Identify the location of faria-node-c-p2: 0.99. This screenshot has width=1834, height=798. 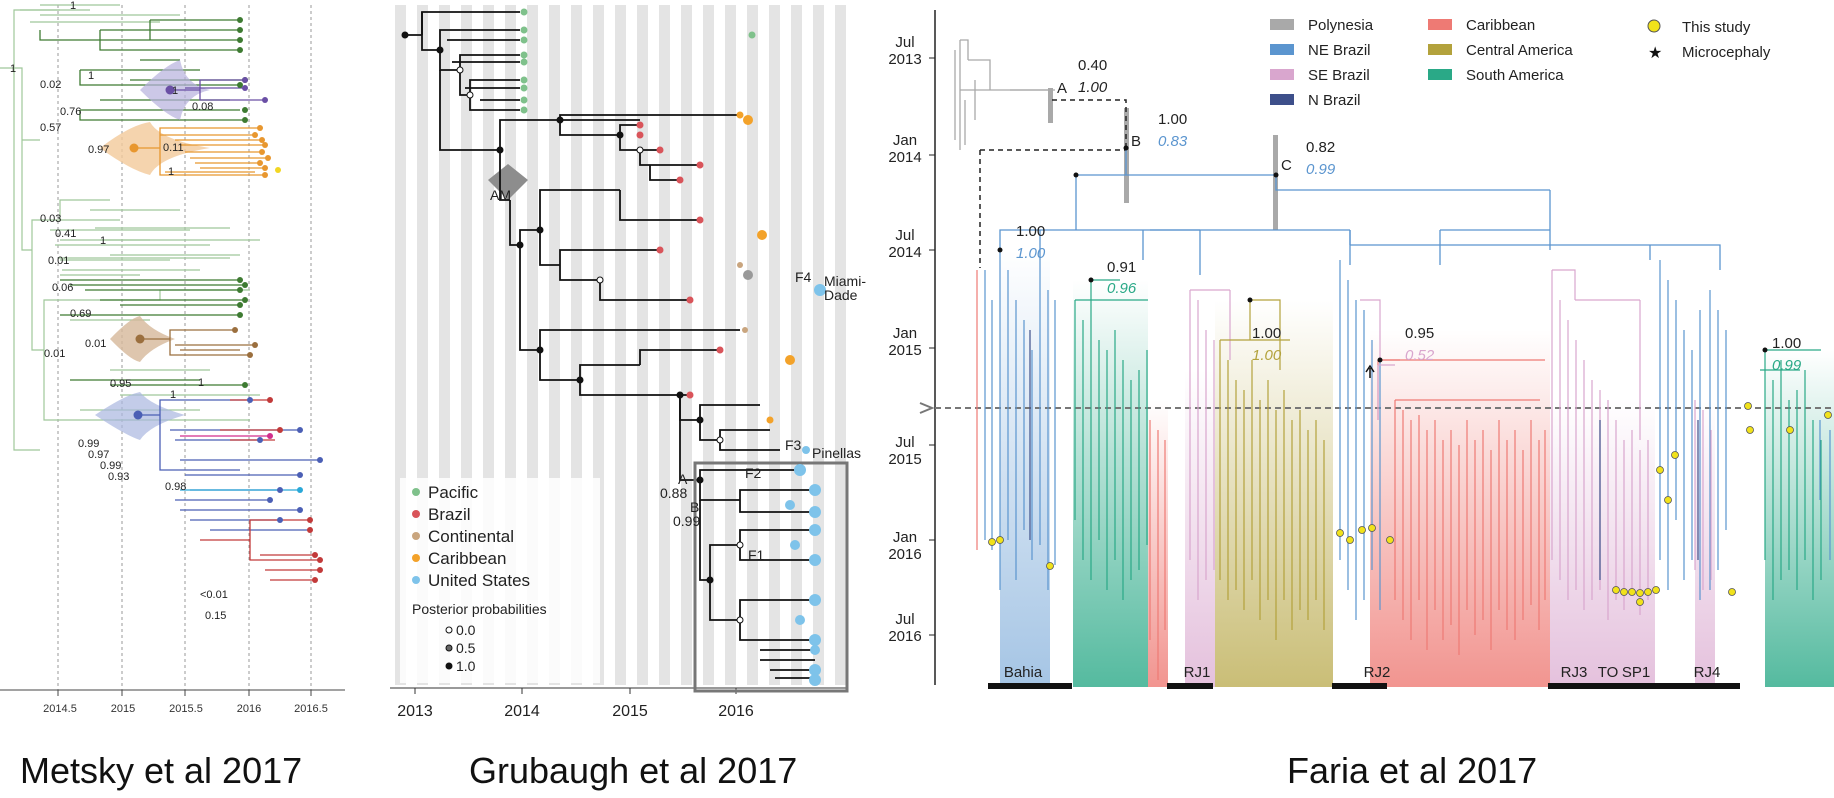
(1321, 169).